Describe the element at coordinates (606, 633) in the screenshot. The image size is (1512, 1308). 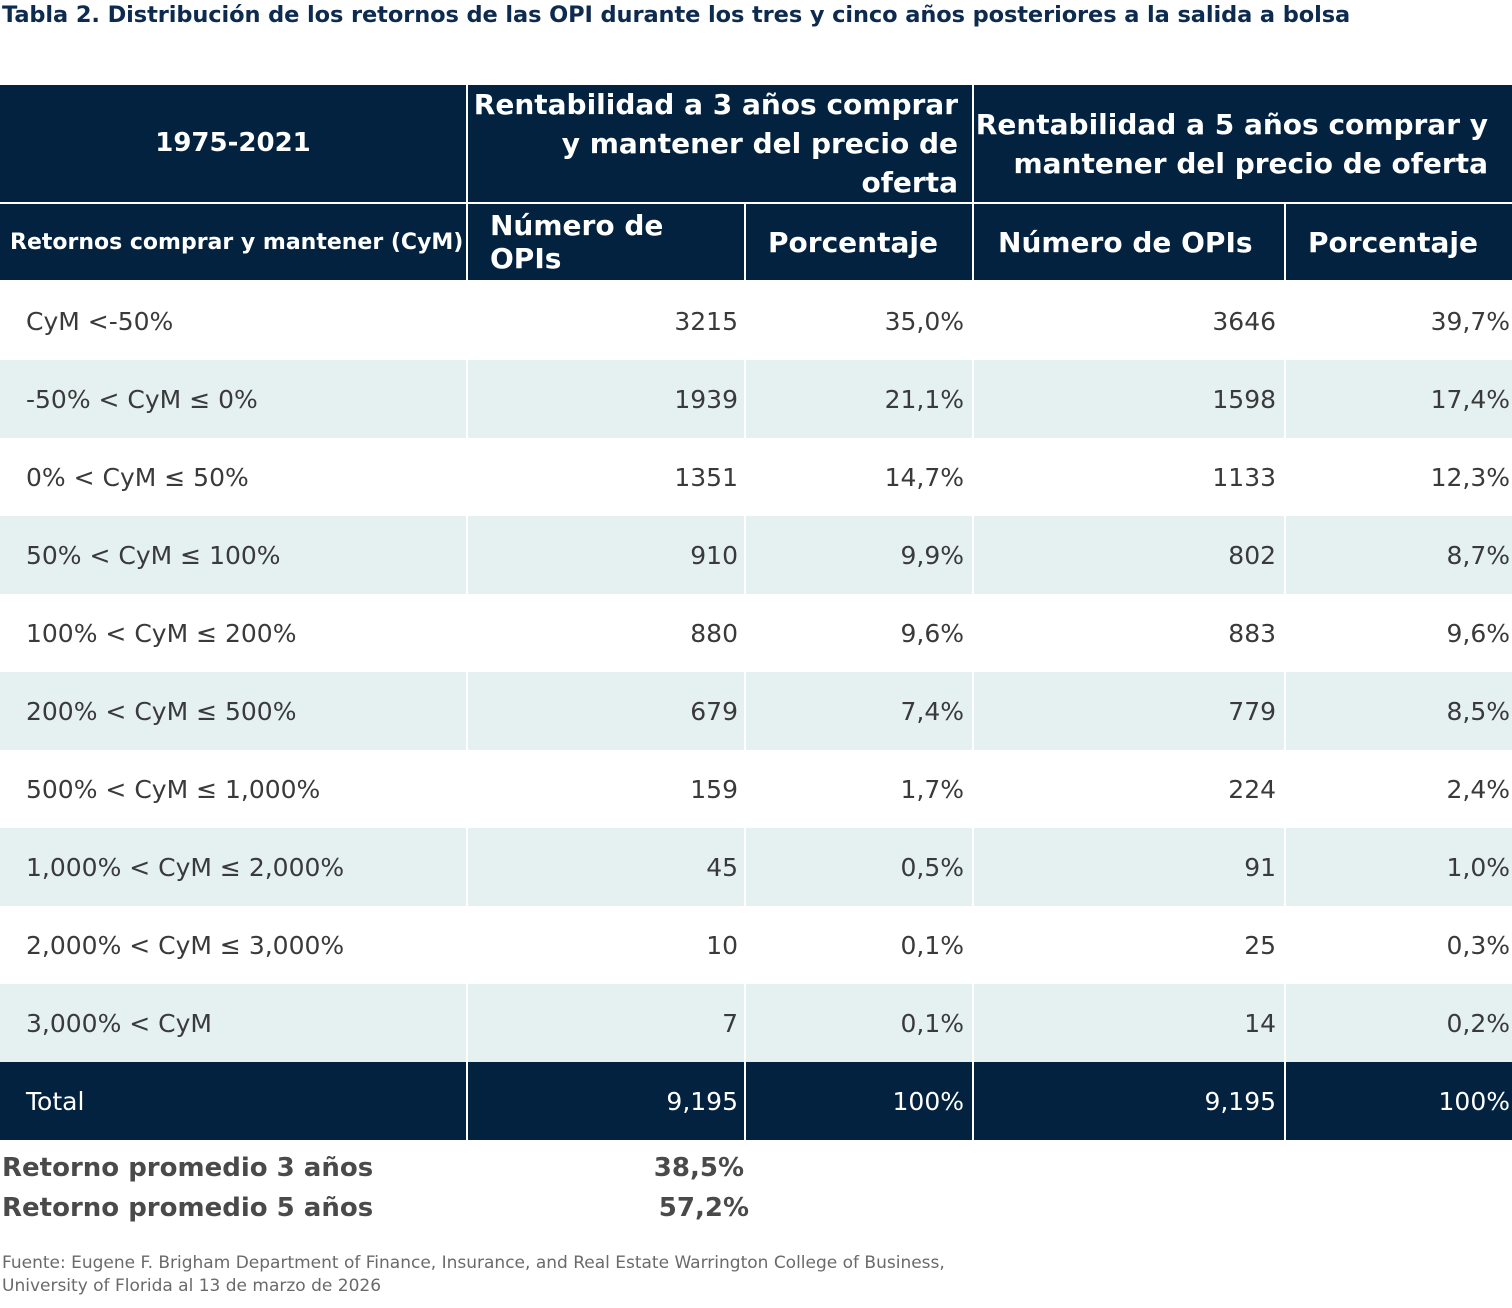
I see `count-3: 880` at that location.